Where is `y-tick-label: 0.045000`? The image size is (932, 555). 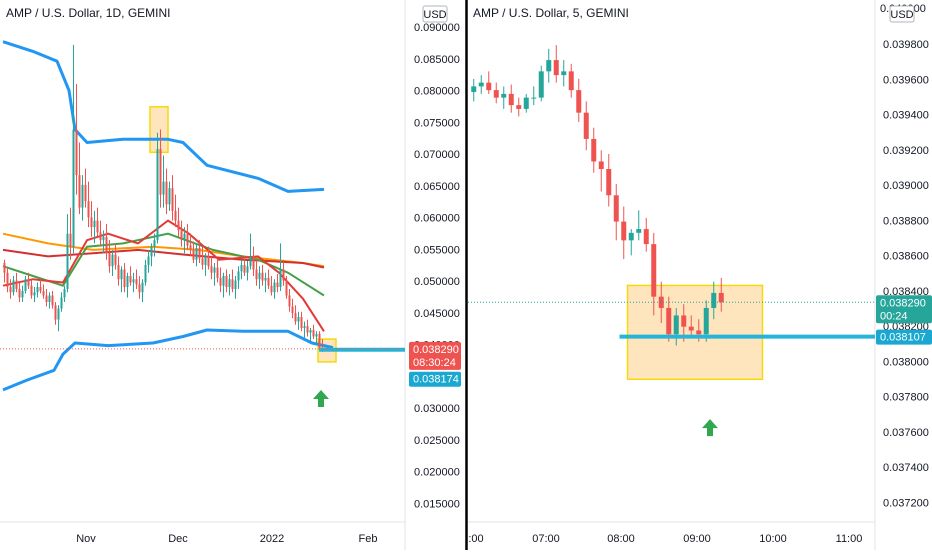 y-tick-label: 0.045000 is located at coordinates (437, 314).